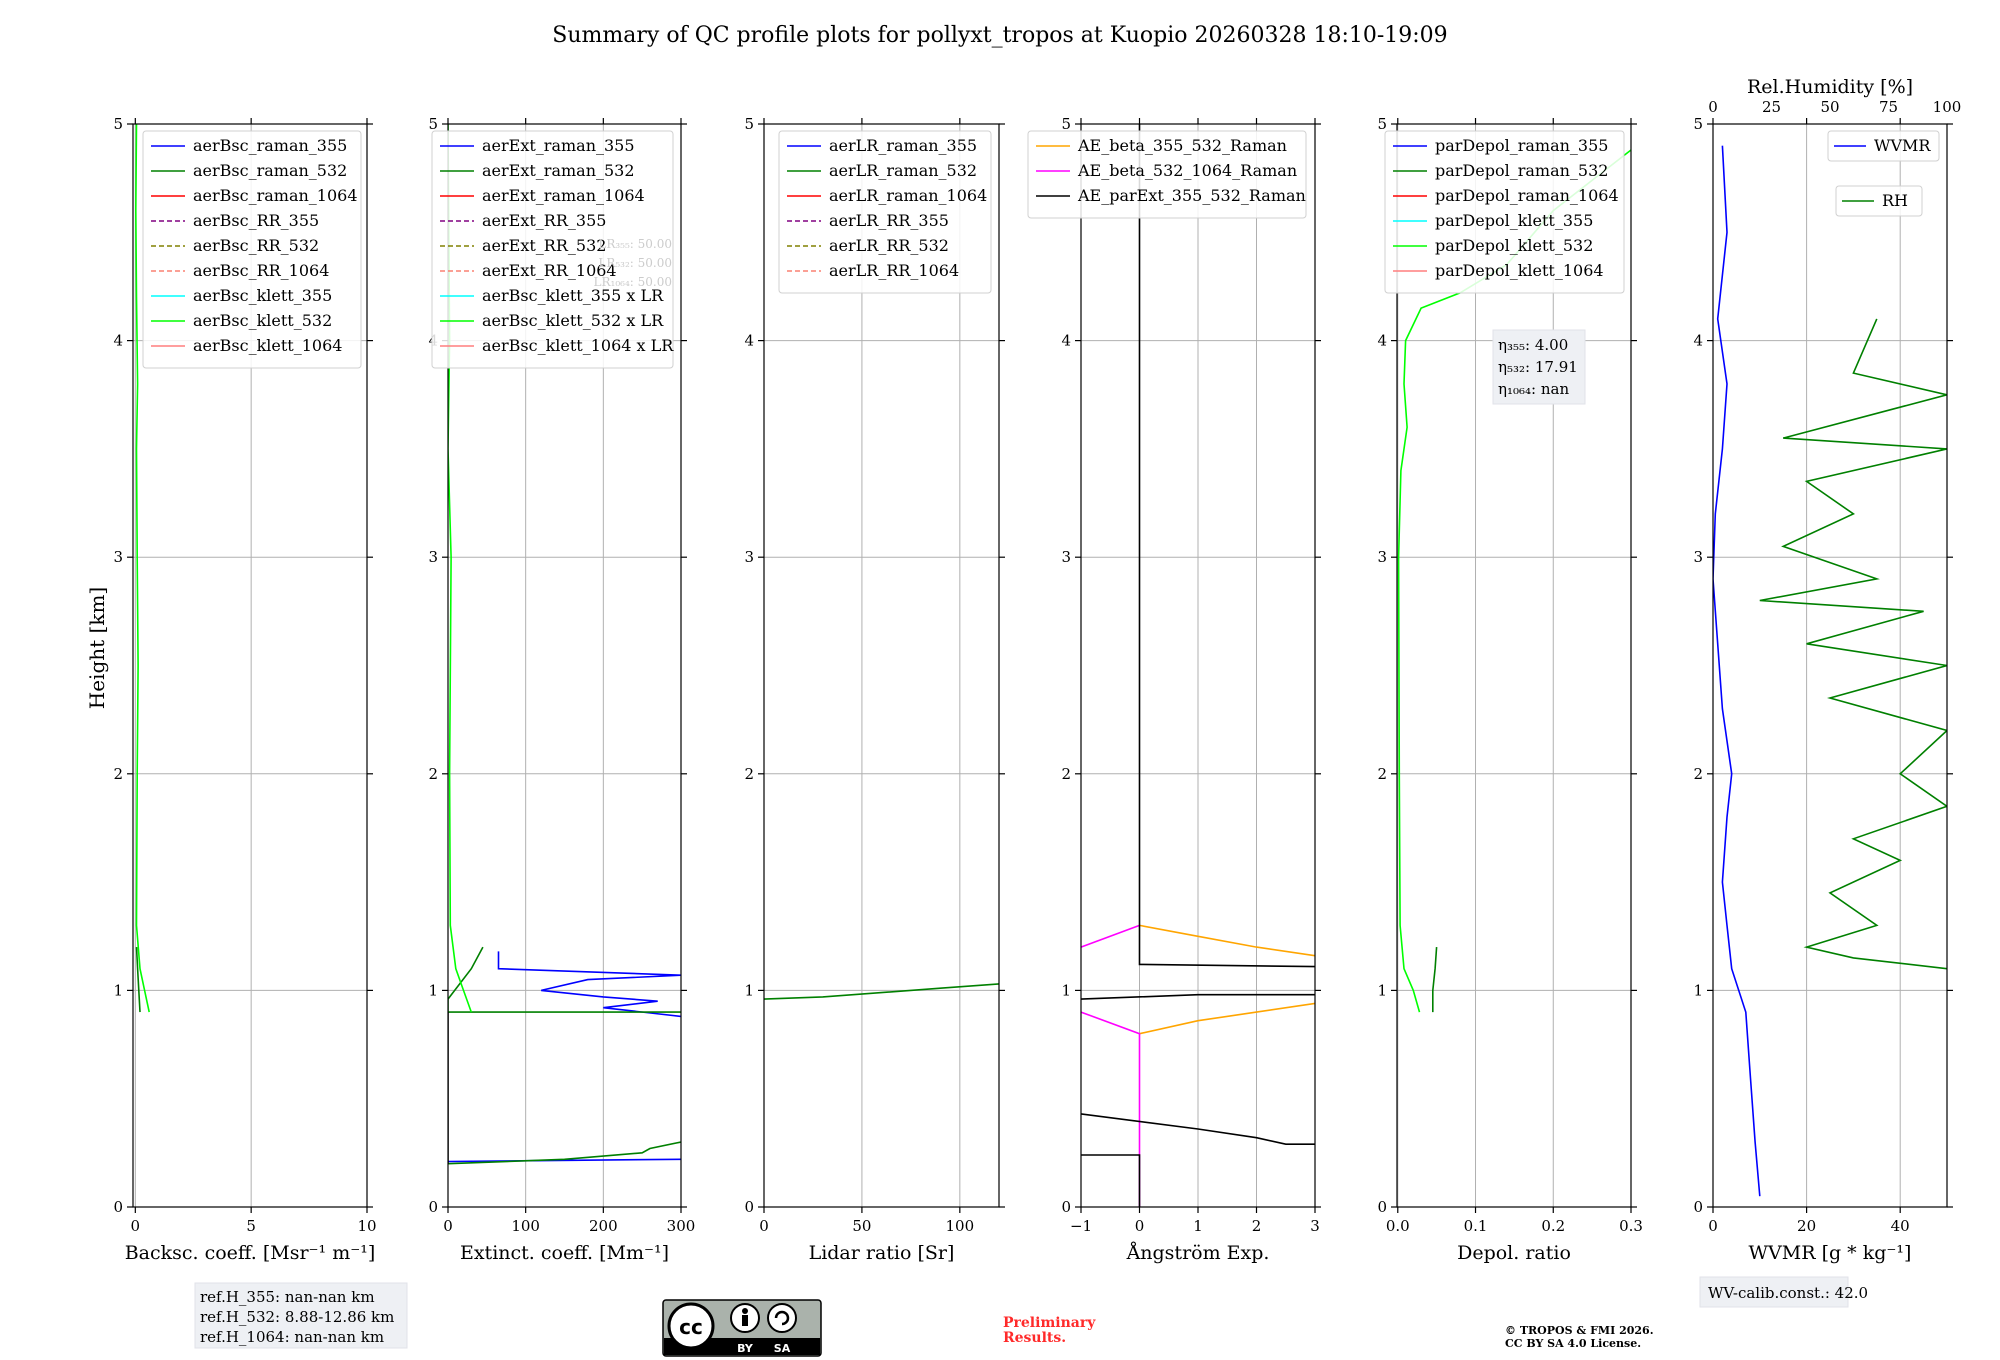 The height and width of the screenshot is (1360, 2000). I want to click on x-tick-label: 300, so click(681, 1226).